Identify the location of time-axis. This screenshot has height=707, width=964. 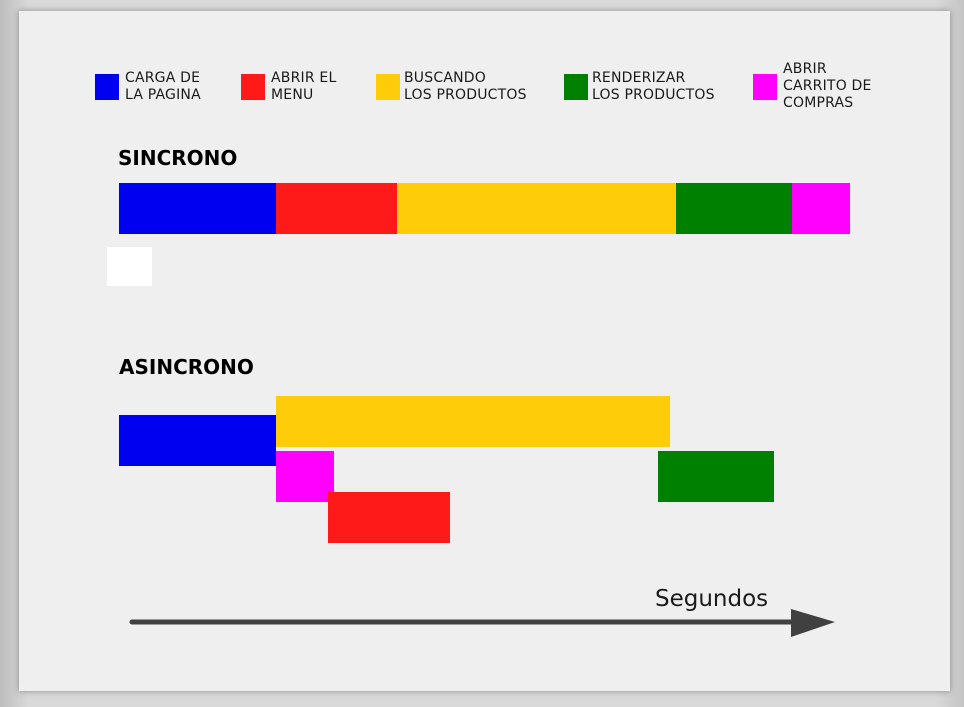
(482, 623).